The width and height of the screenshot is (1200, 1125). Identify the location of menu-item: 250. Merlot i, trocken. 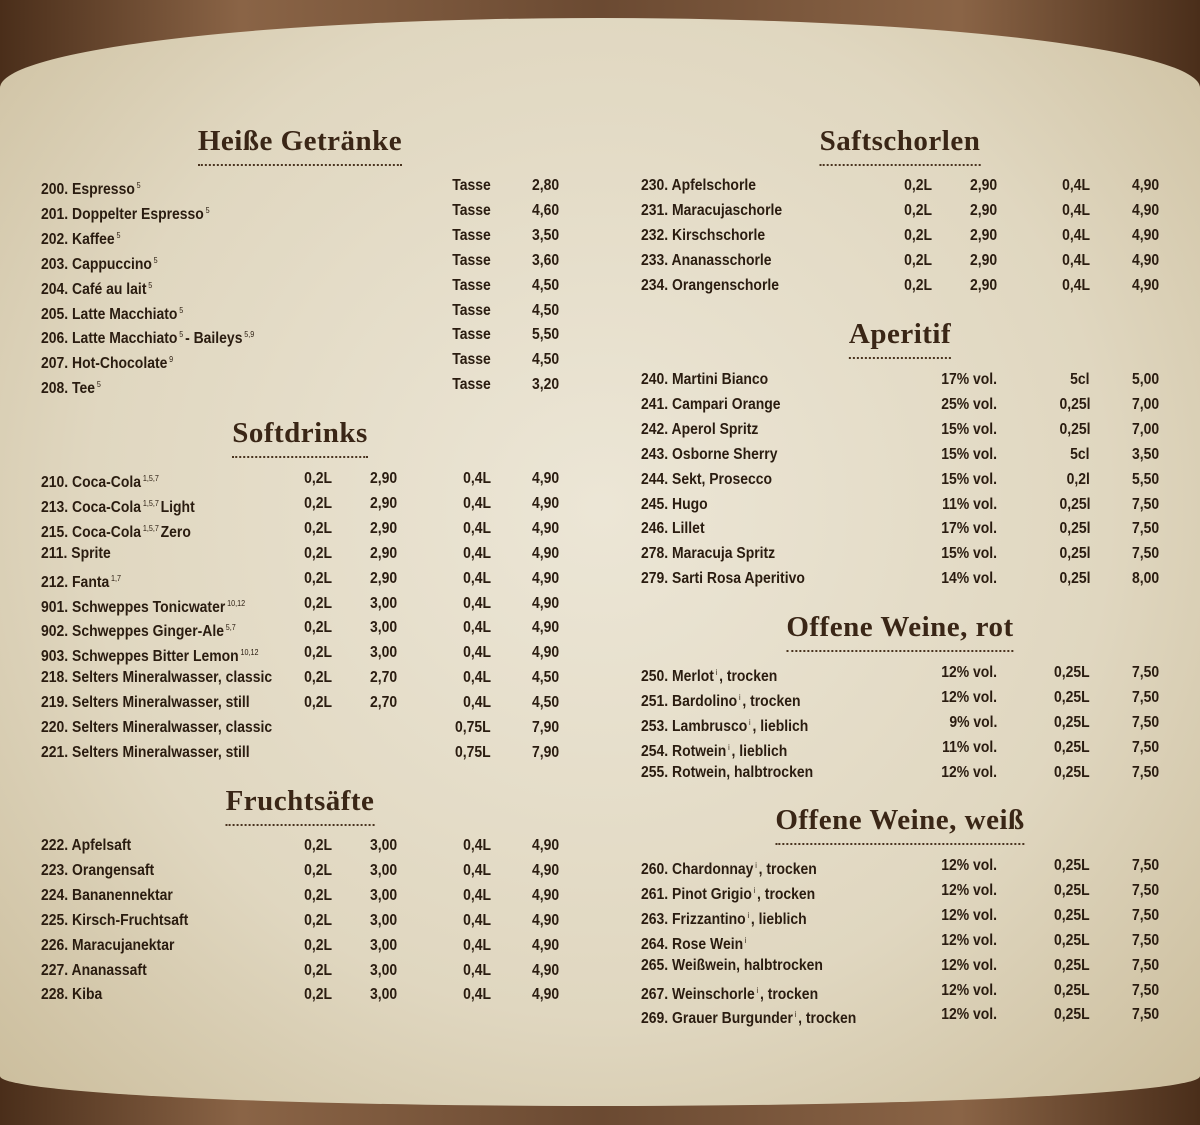
(709, 675).